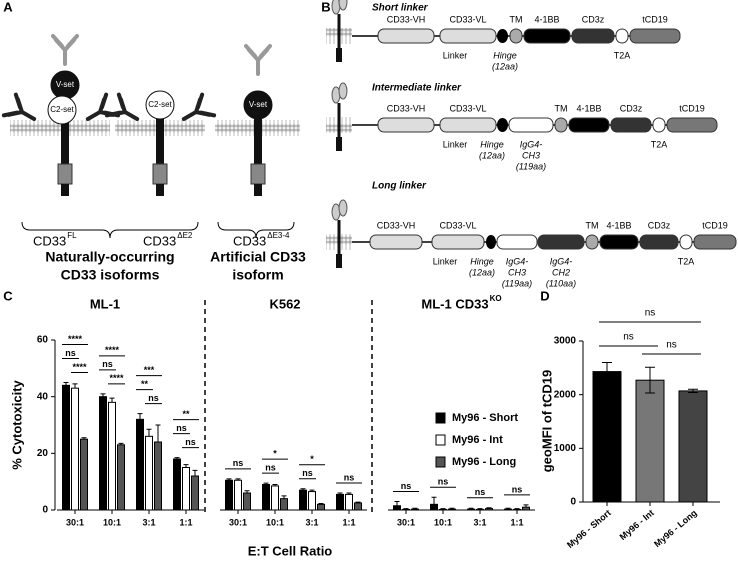  What do you see at coordinates (256, 230) in the screenshot?
I see `brace` at bounding box center [256, 230].